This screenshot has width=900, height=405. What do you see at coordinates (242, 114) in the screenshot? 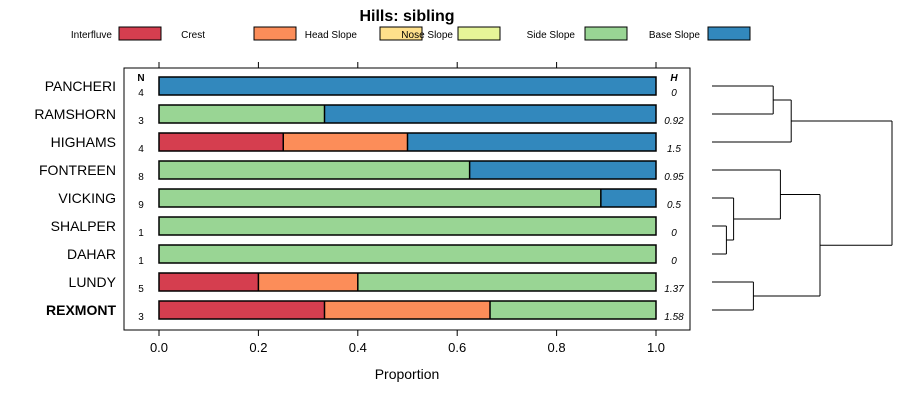
I see `bar-segment-ramshorn-side-slope` at bounding box center [242, 114].